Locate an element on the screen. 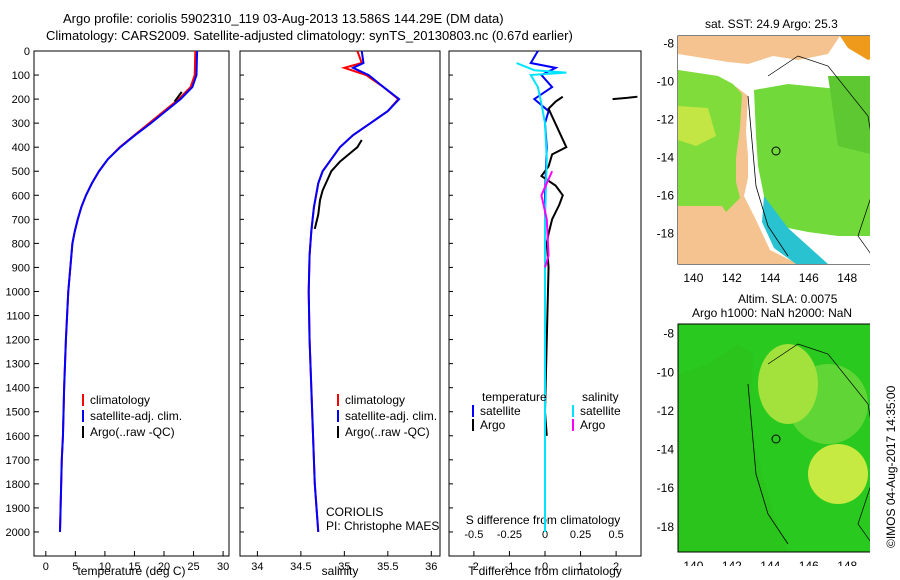  sla-map: 140 142 144 146 148 -8 -10 -12 -14 -16 -18 is located at coordinates (763, 444).